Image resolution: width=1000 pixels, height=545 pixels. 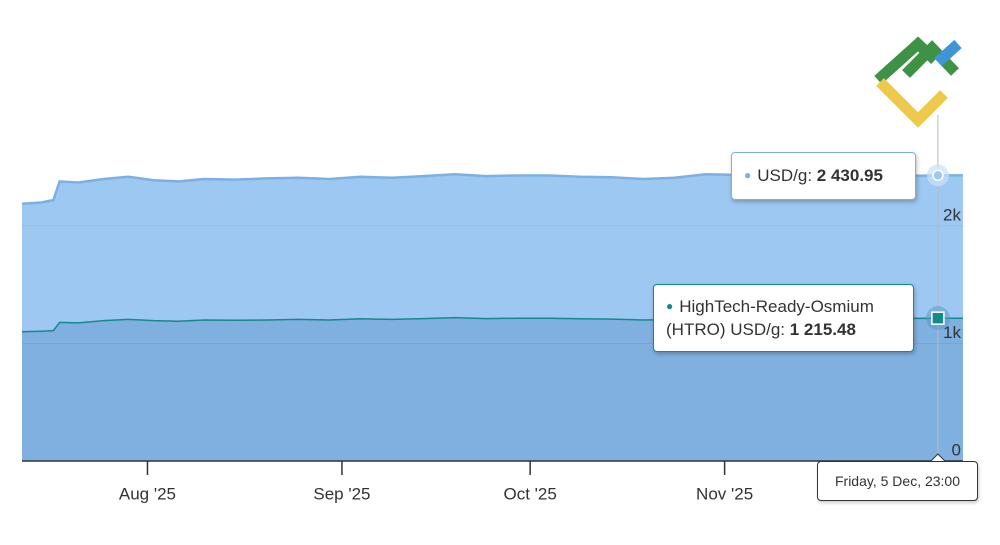 I want to click on value-label: 1 215.48, so click(x=822, y=329).